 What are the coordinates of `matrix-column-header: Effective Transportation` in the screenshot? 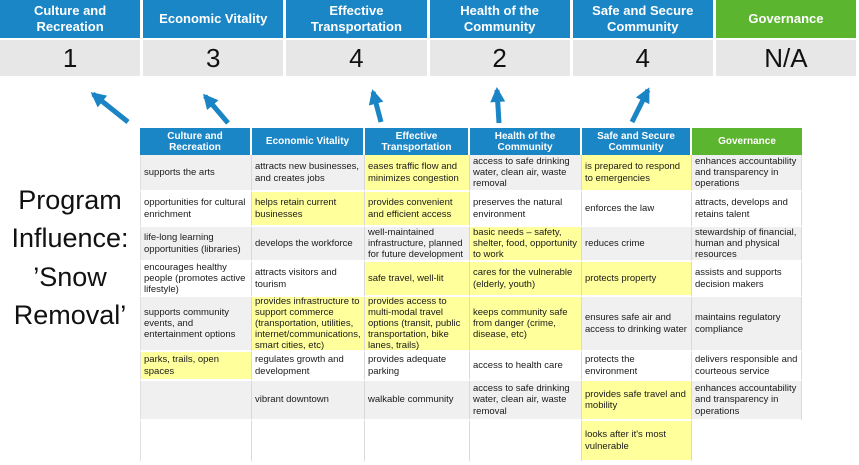 It's located at (417, 141).